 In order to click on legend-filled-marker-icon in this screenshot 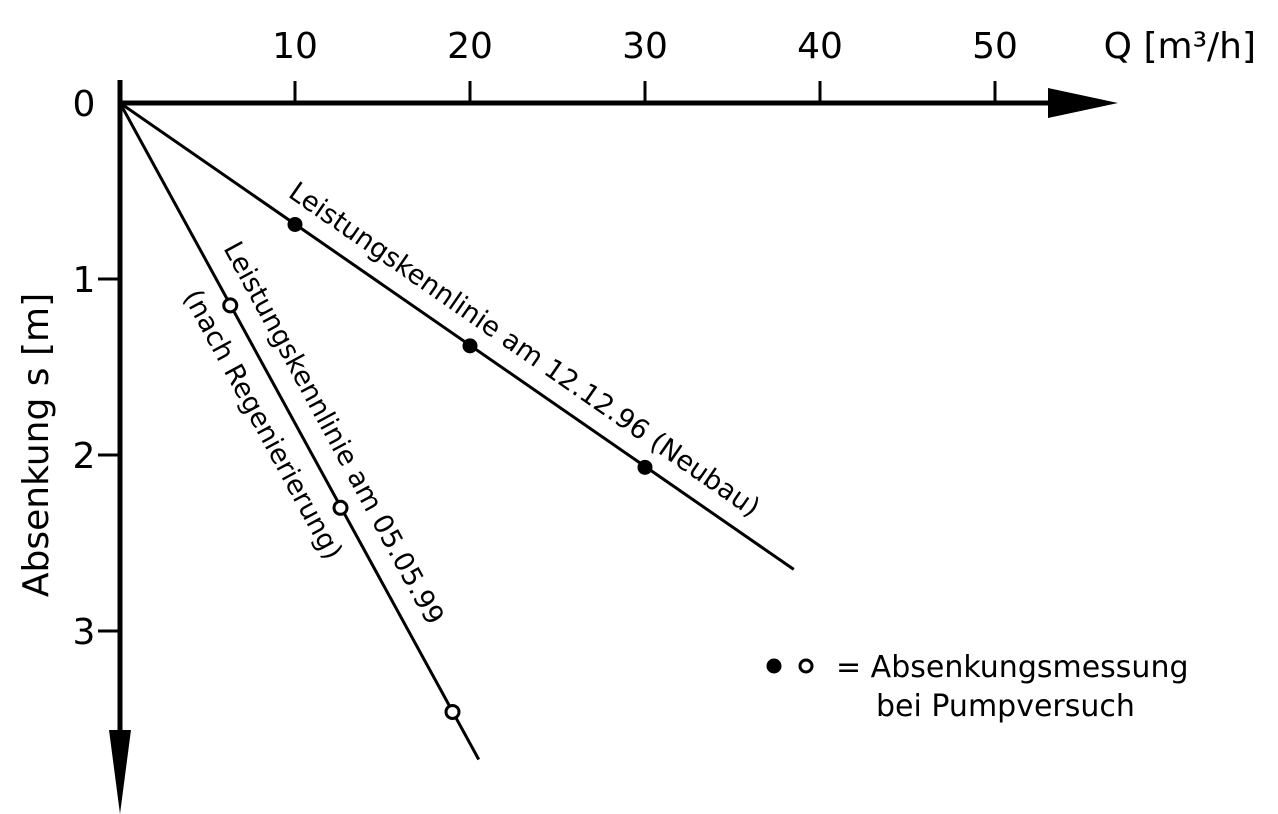, I will do `click(774, 666)`.